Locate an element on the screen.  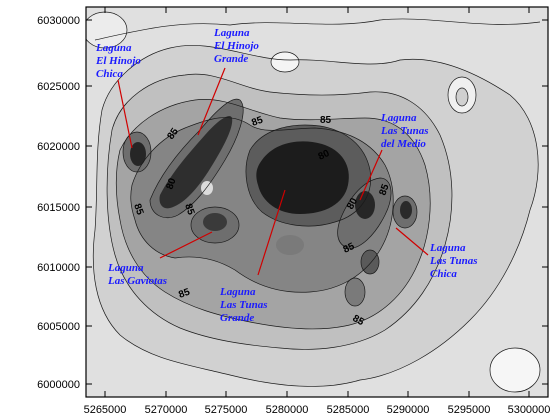
x-tick-label: 5290000 is located at coordinates (408, 410).